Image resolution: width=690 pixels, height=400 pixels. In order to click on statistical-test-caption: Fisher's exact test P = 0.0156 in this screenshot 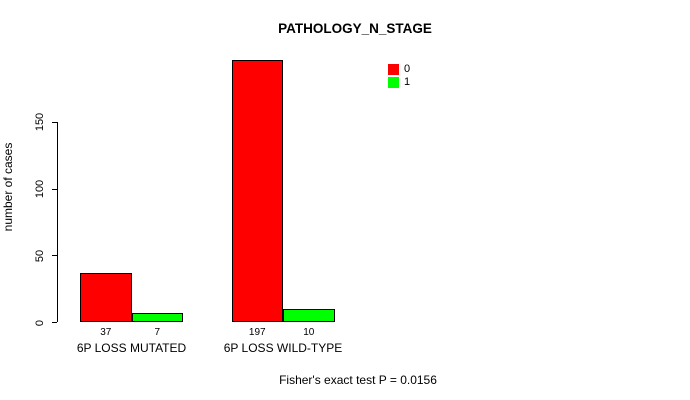, I will do `click(358, 380)`.